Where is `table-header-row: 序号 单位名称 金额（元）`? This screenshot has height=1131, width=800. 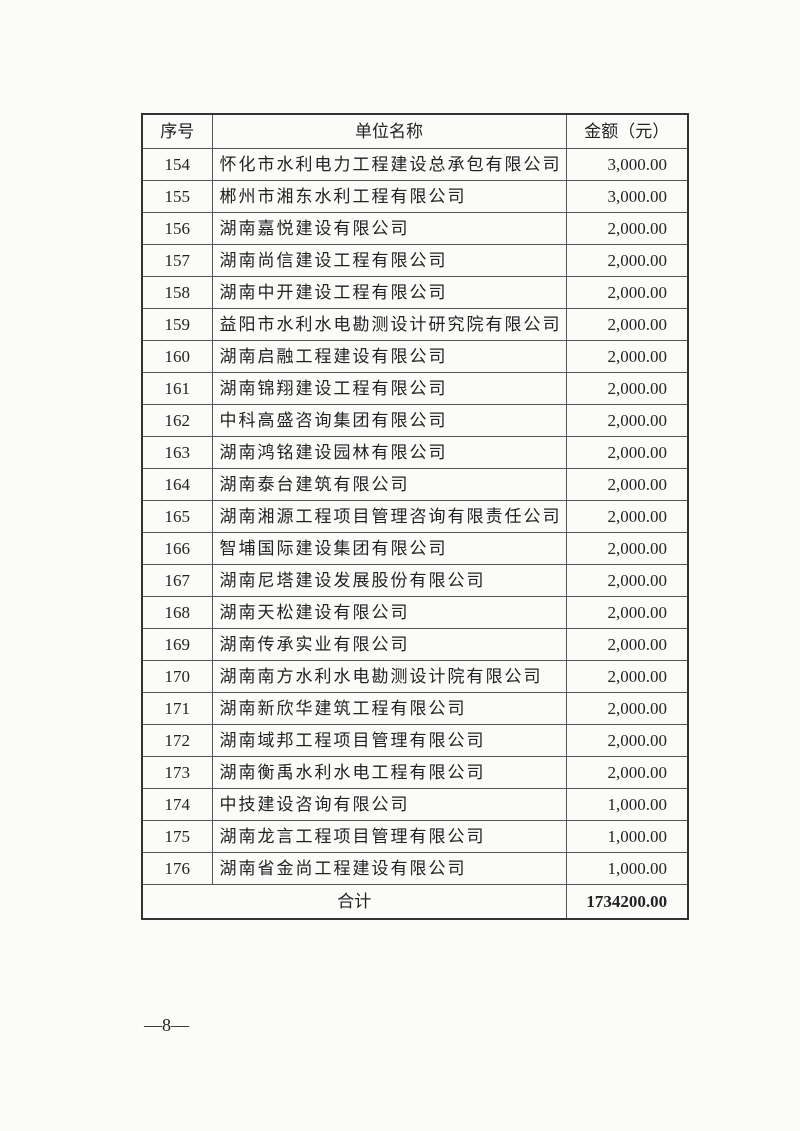 table-header-row: 序号 单位名称 金额（元） is located at coordinates (415, 131).